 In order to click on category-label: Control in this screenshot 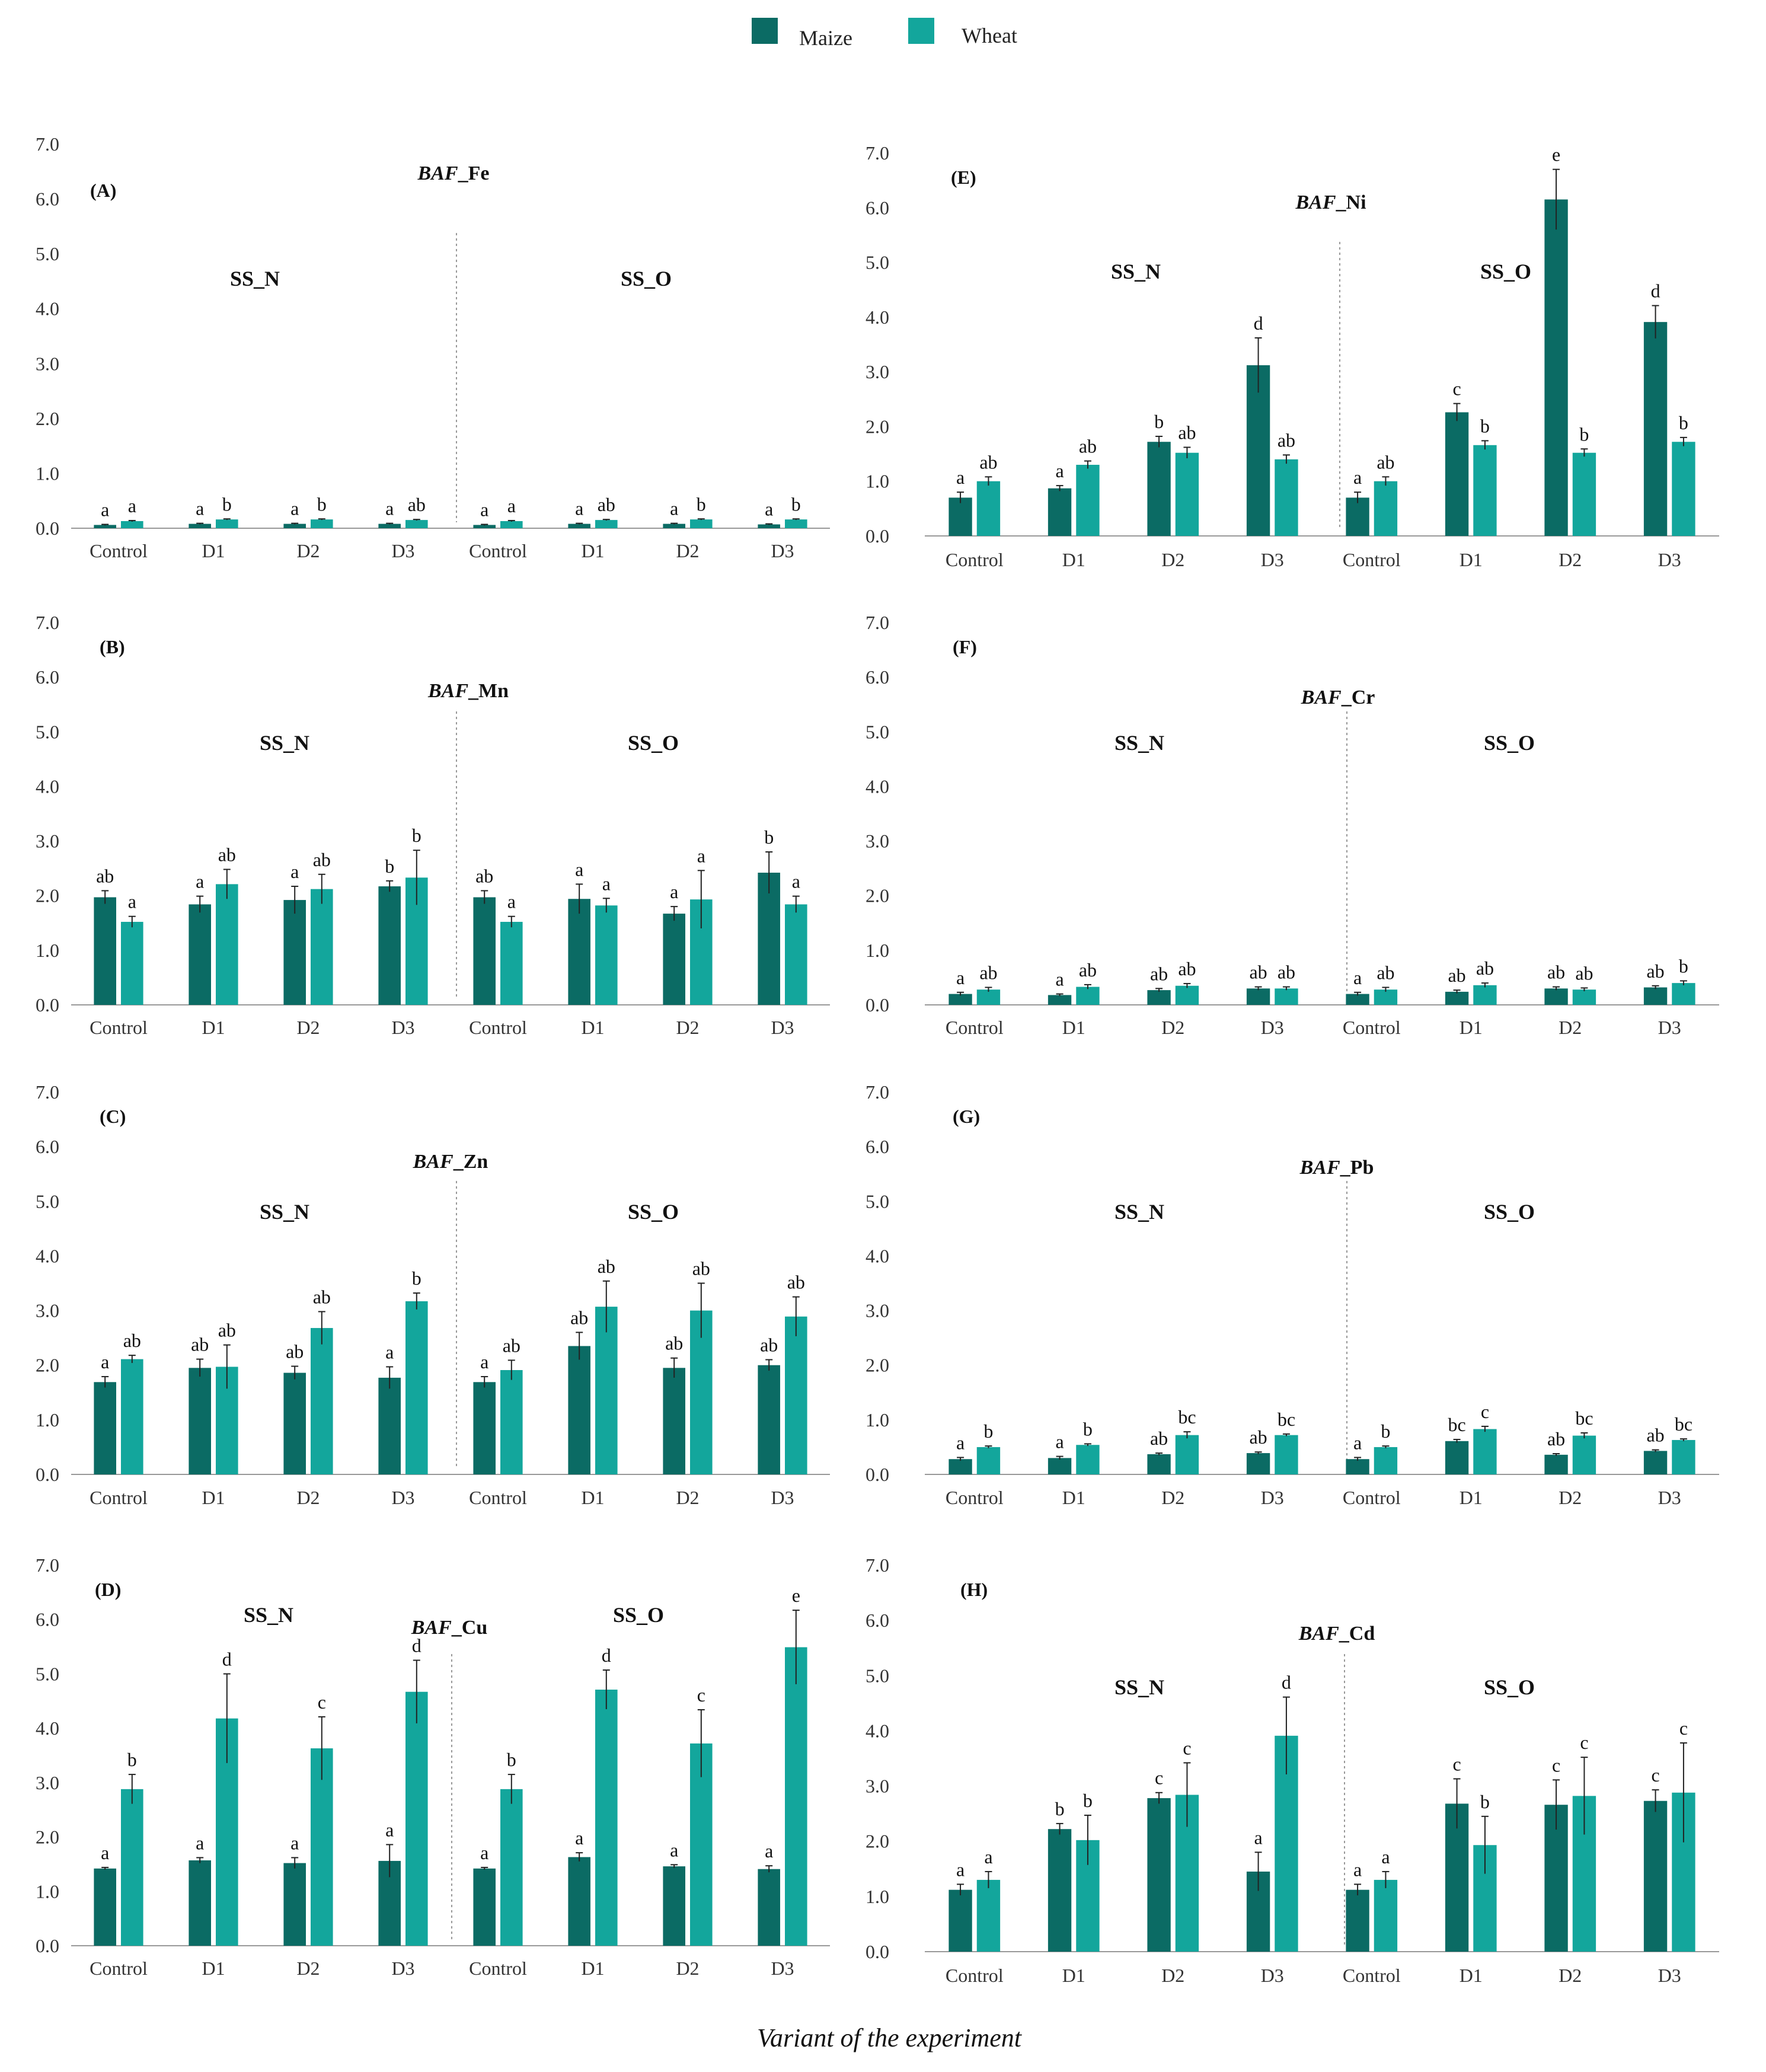, I will do `click(498, 1498)`.